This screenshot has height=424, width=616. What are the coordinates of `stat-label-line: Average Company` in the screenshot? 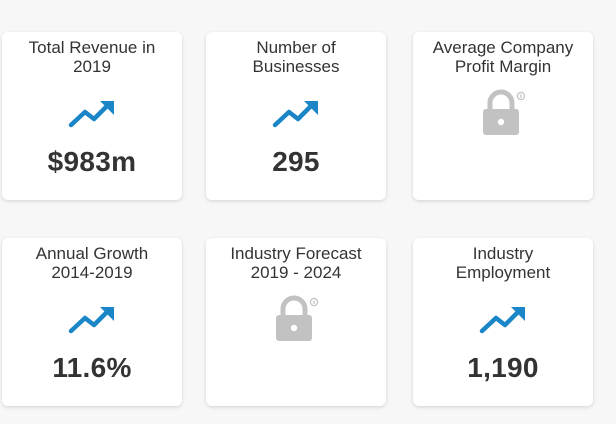 It's located at (503, 47).